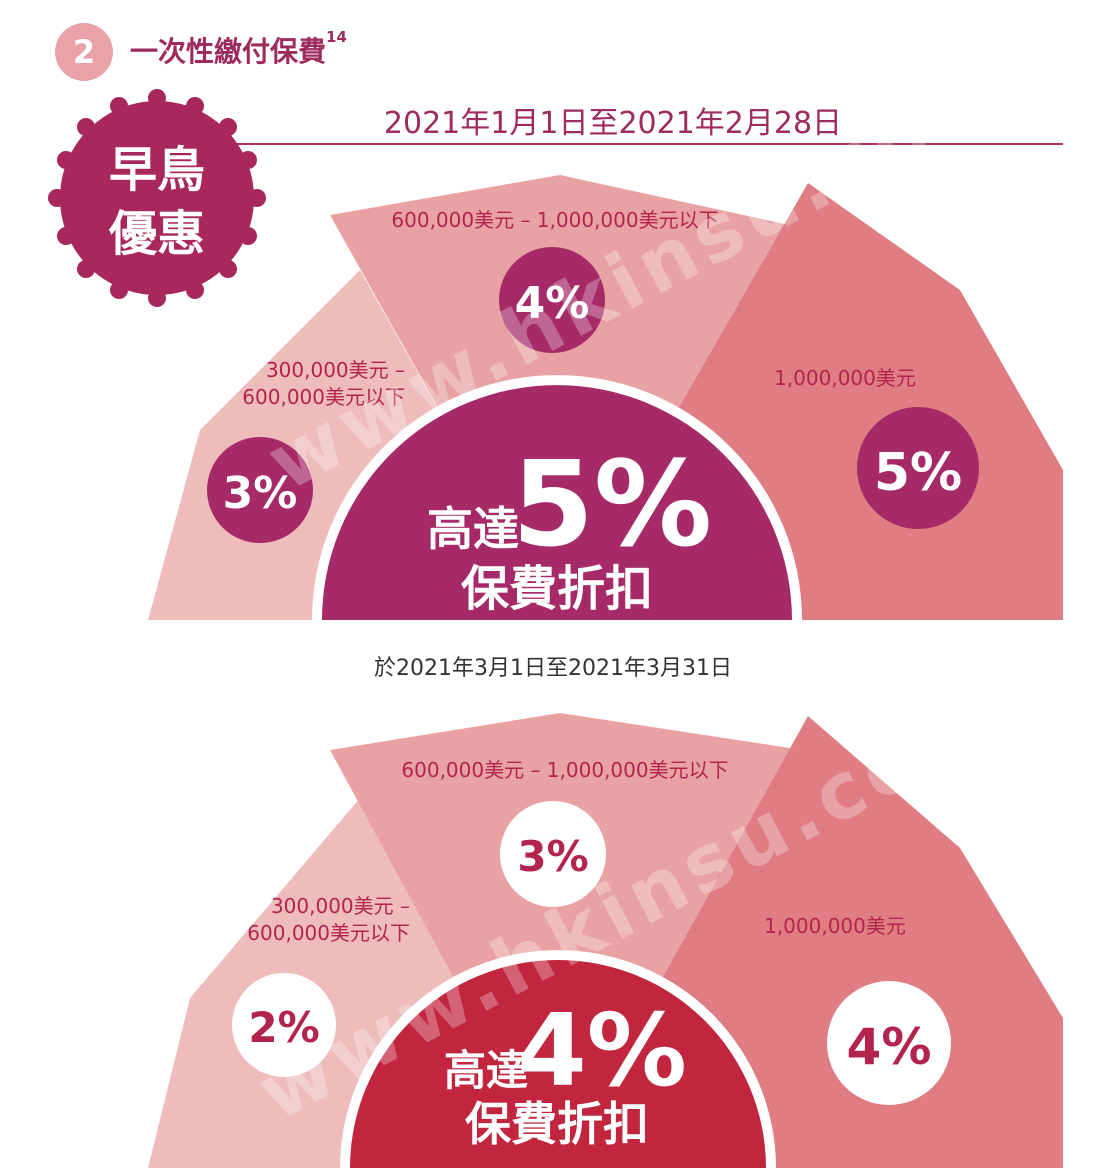 The width and height of the screenshot is (1106, 1168). I want to click on footnote-marker: 14, so click(336, 37).